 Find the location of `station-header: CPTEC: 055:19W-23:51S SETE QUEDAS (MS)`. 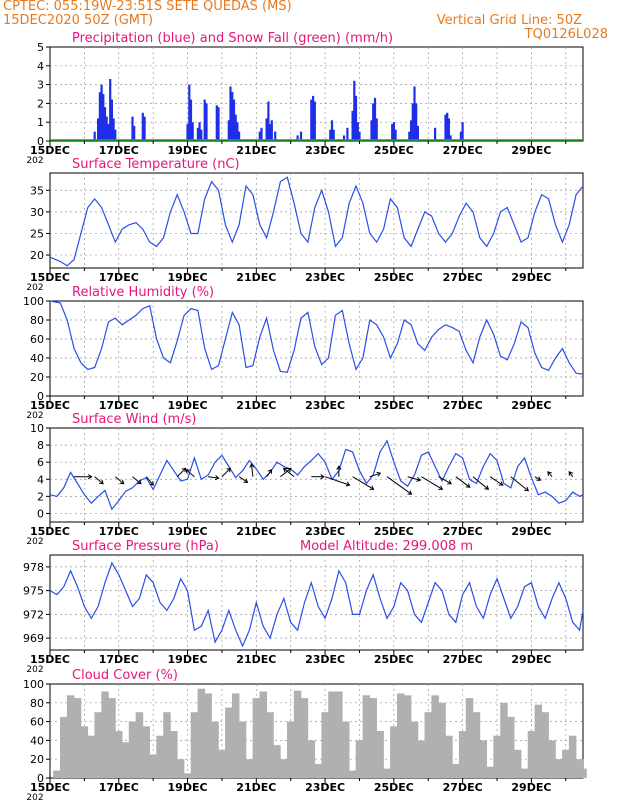

station-header: CPTEC: 055:19W-23:51S SETE QUEDAS (MS) is located at coordinates (147, 7).